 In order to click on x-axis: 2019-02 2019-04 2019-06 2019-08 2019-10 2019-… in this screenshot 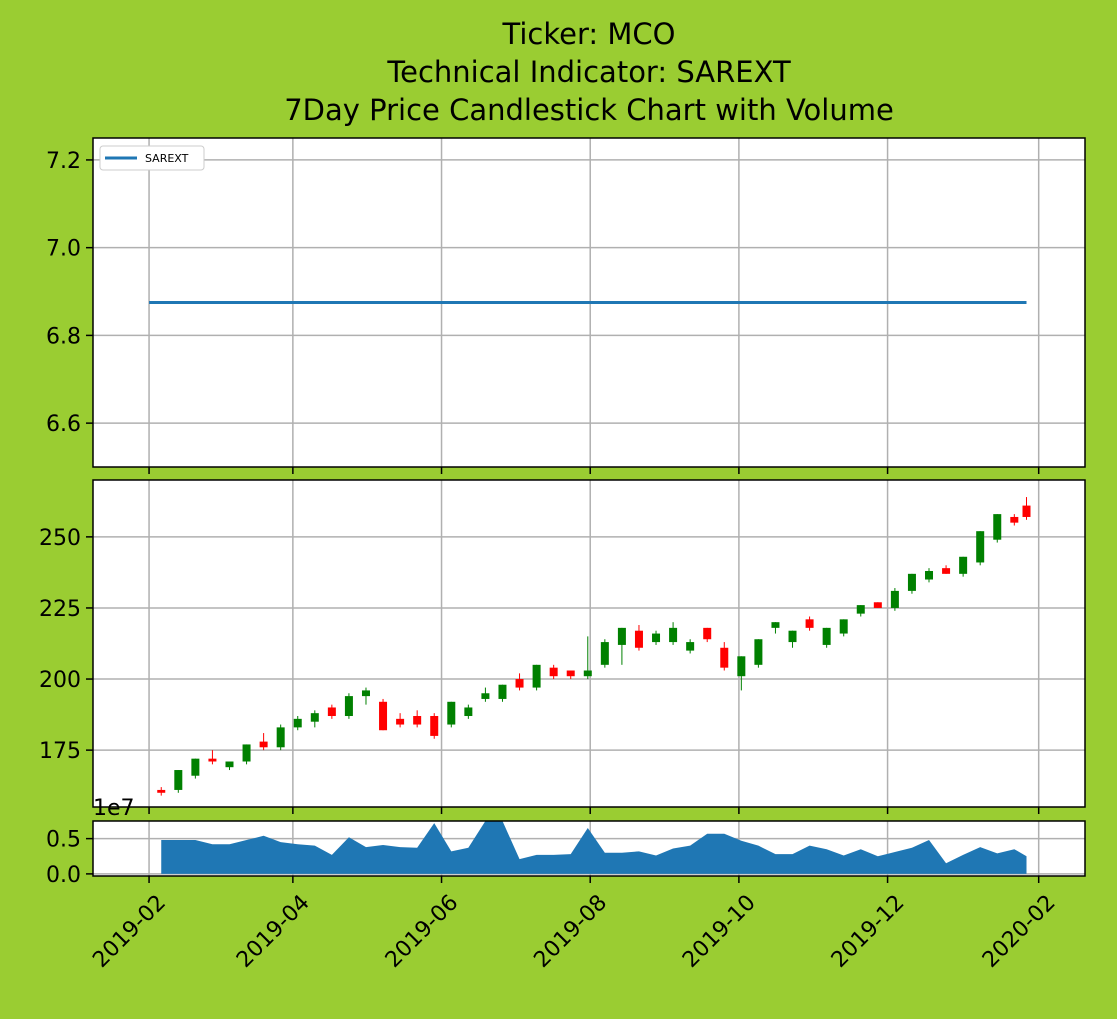, I will do `click(574, 931)`.